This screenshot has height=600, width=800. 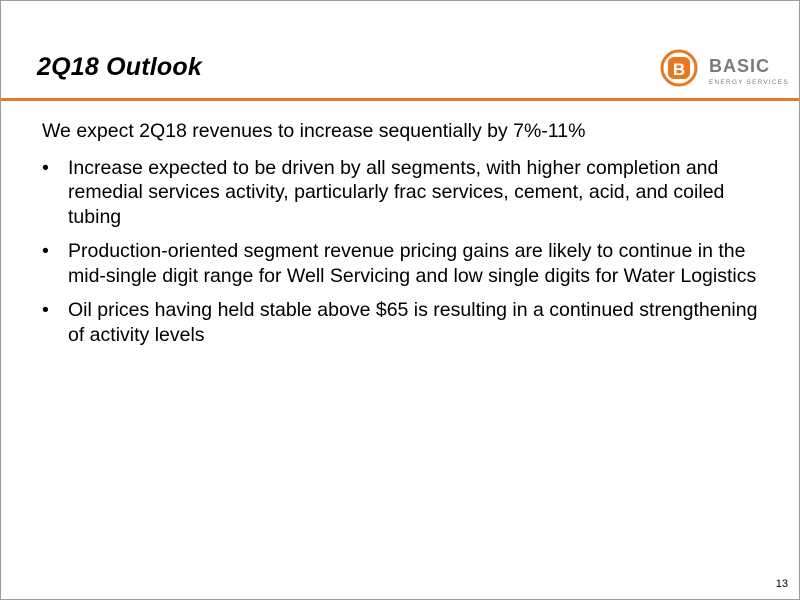 I want to click on basic-energy-services-logo: B BASIC ENERGY SERVICES, so click(x=726, y=68).